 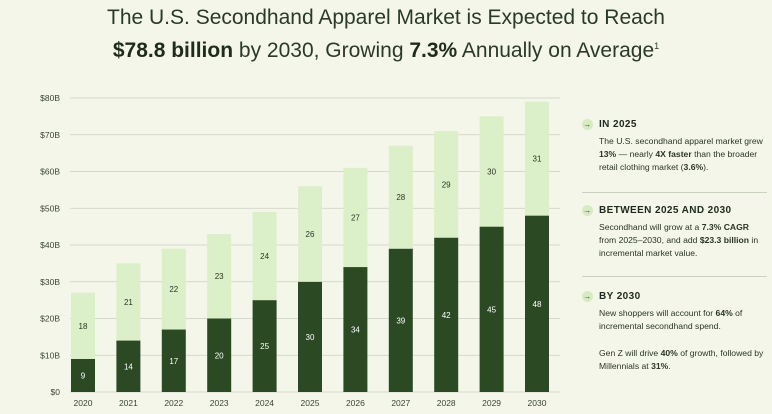 What do you see at coordinates (669, 353) in the screenshot?
I see `highlight-text: 40%` at bounding box center [669, 353].